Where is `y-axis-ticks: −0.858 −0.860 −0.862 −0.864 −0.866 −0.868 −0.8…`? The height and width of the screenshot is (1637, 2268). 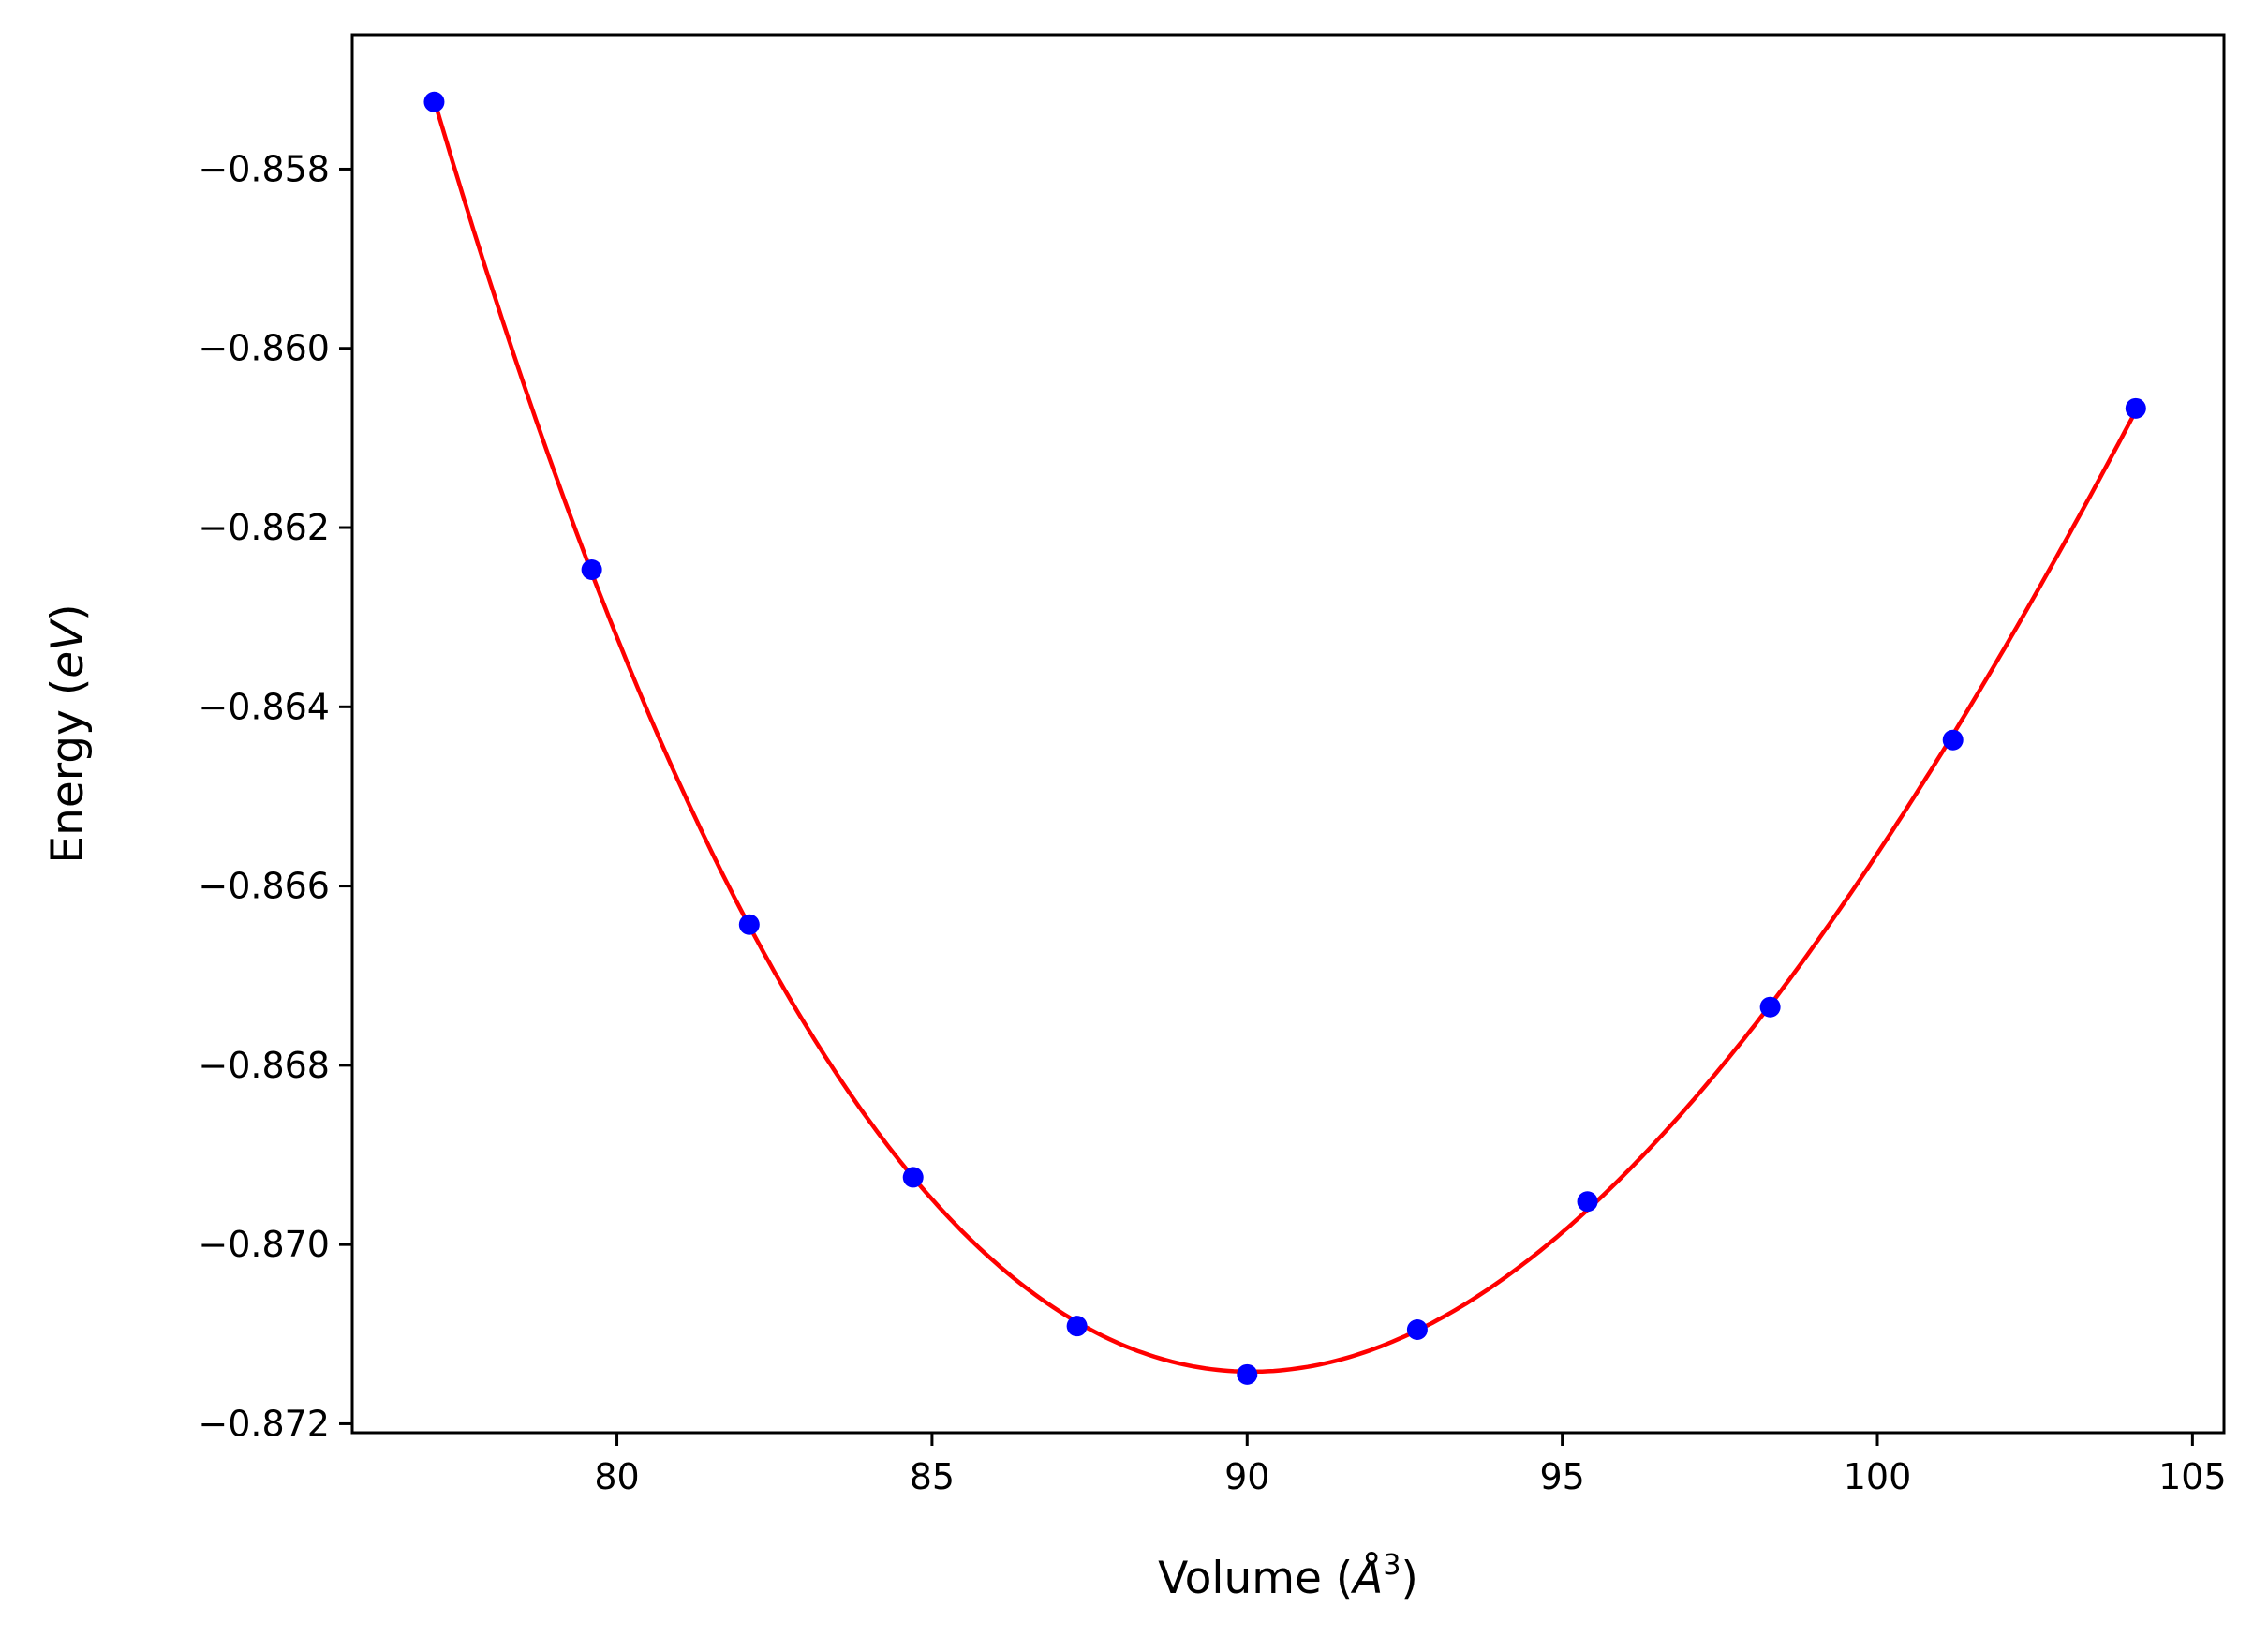 y-axis-ticks: −0.858 −0.860 −0.862 −0.864 −0.866 −0.868 −0.8… is located at coordinates (275, 796).